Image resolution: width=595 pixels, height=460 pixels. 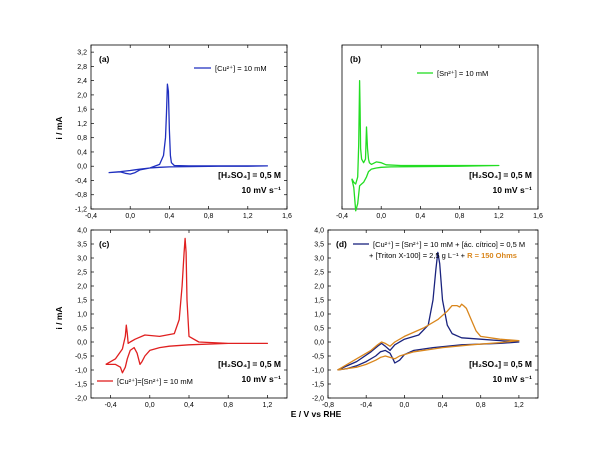 What do you see at coordinates (82, 231) in the screenshot?
I see `panel-c-ytick-label: 4,0` at bounding box center [82, 231].